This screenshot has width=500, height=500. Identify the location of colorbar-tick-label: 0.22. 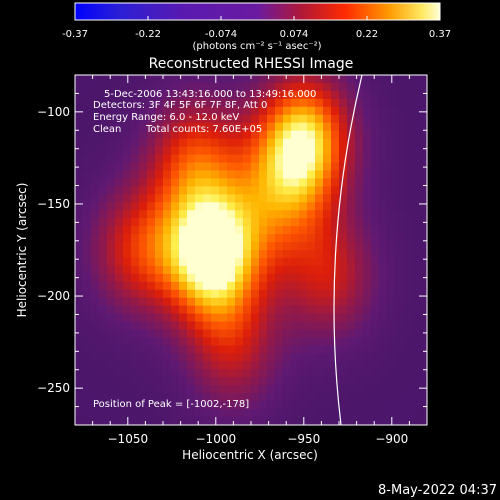
(367, 34).